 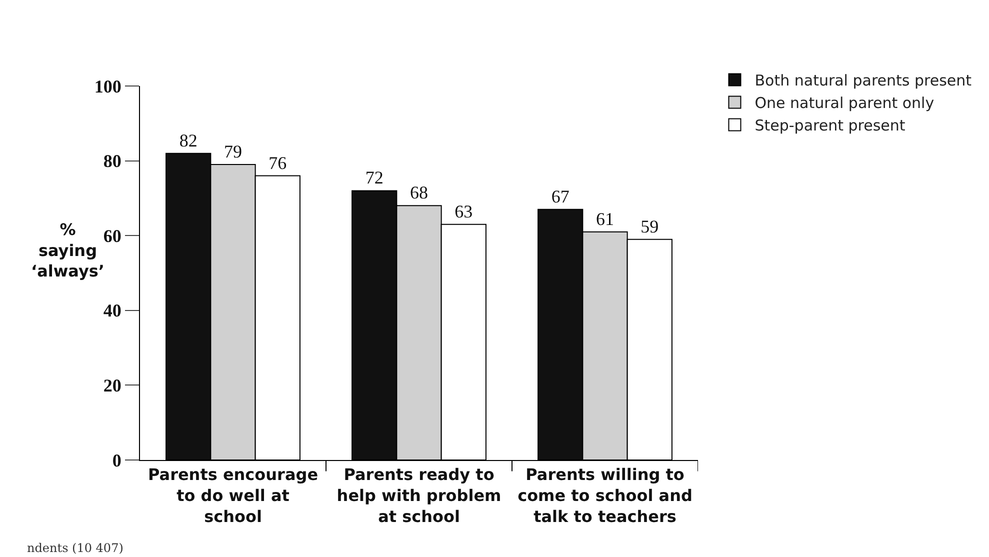 What do you see at coordinates (419, 495) in the screenshot?
I see `x-tick-label: Parents ready to help with problem at school` at bounding box center [419, 495].